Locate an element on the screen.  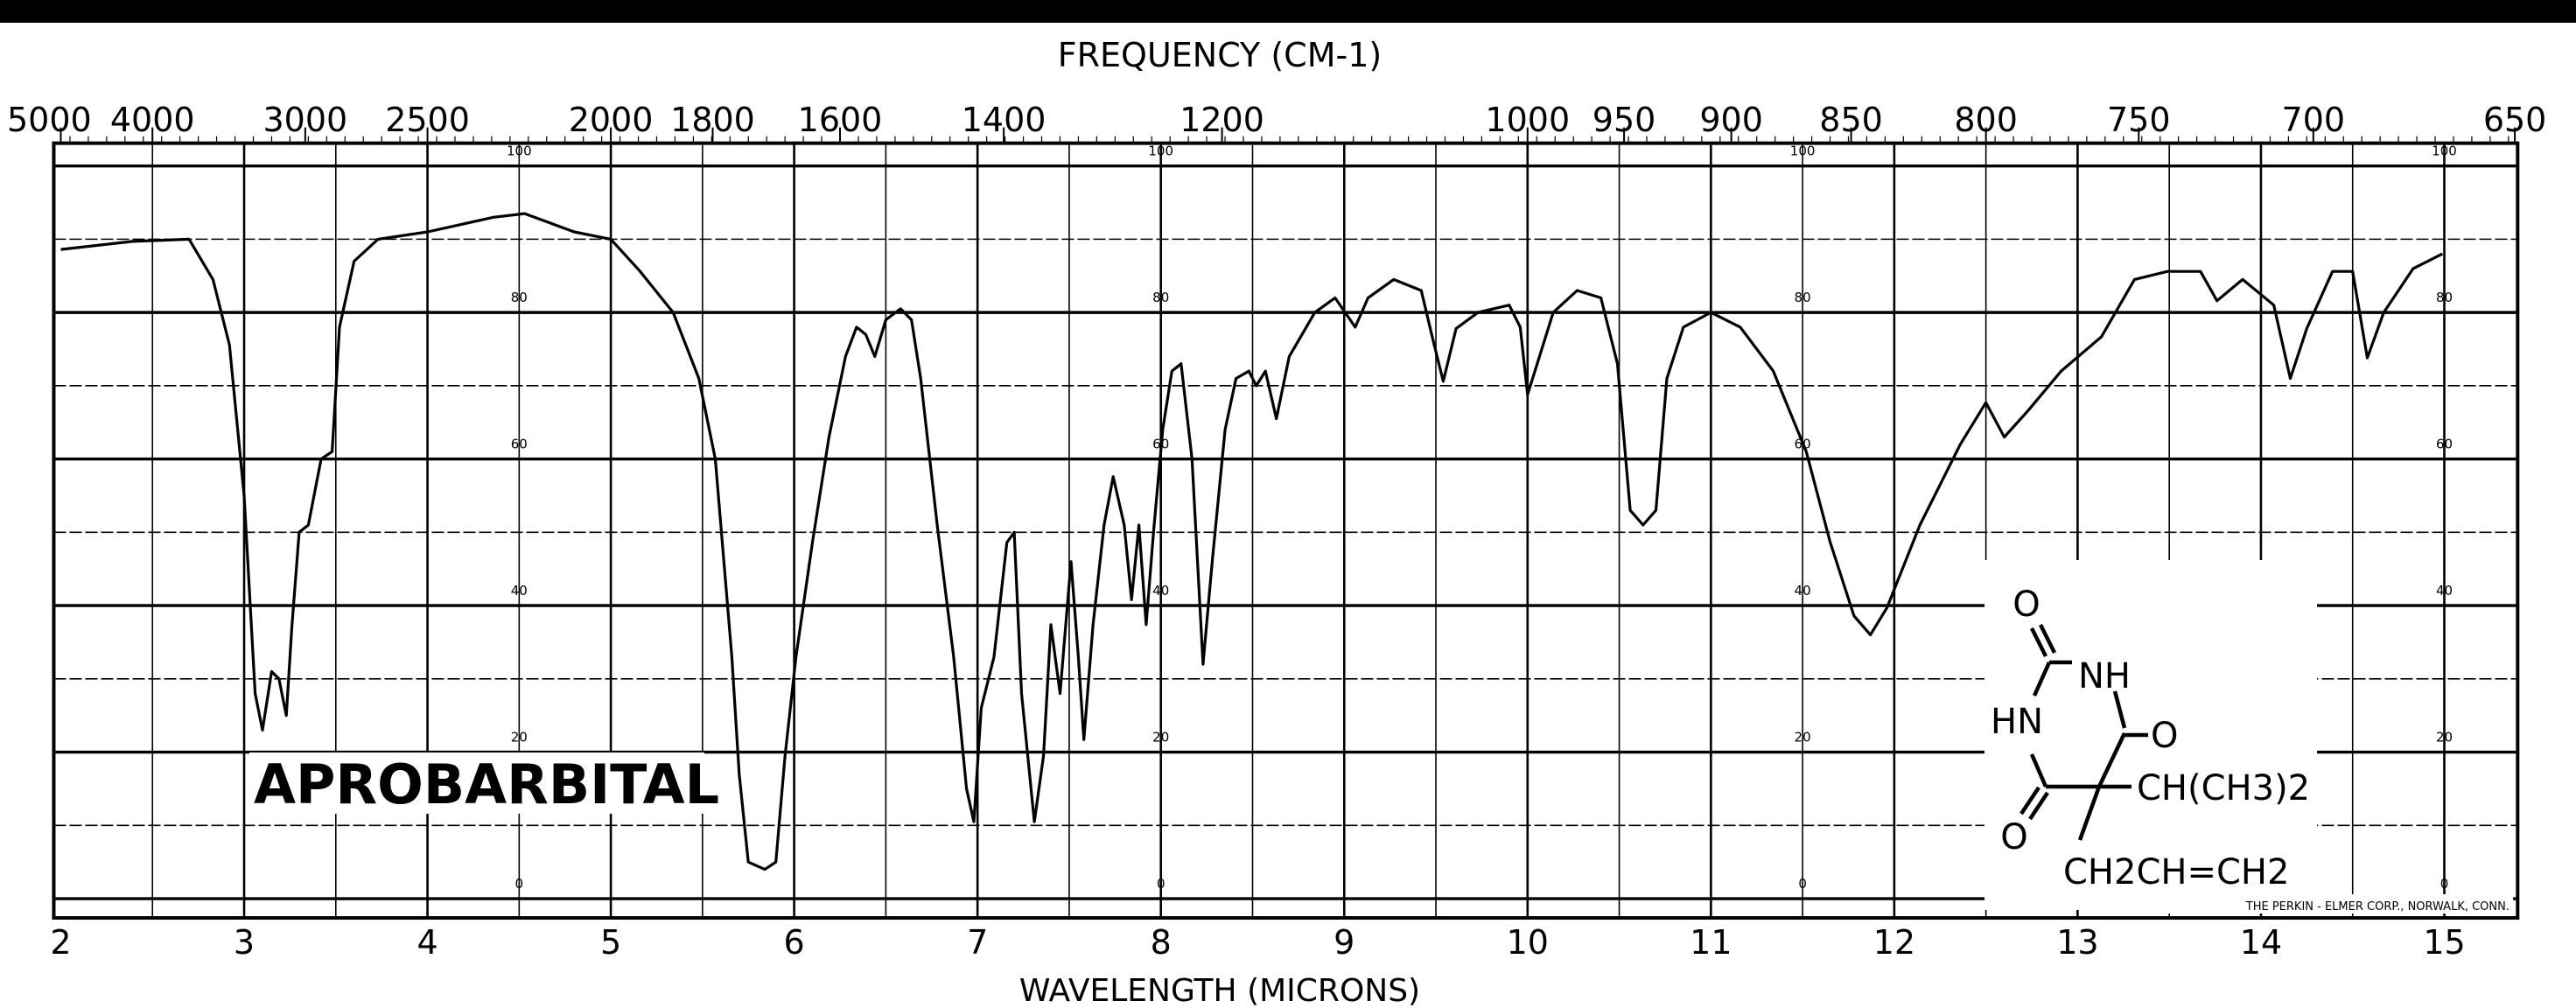
wavelength-tick-label: 11 is located at coordinates (1711, 942).